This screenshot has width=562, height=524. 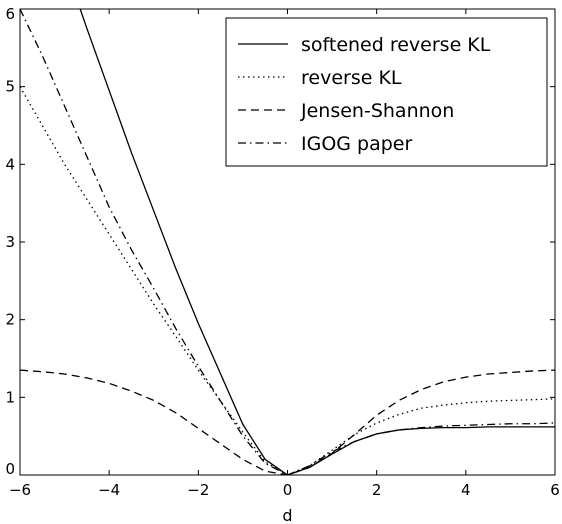 What do you see at coordinates (288, 490) in the screenshot?
I see `x-tick-label: 0` at bounding box center [288, 490].